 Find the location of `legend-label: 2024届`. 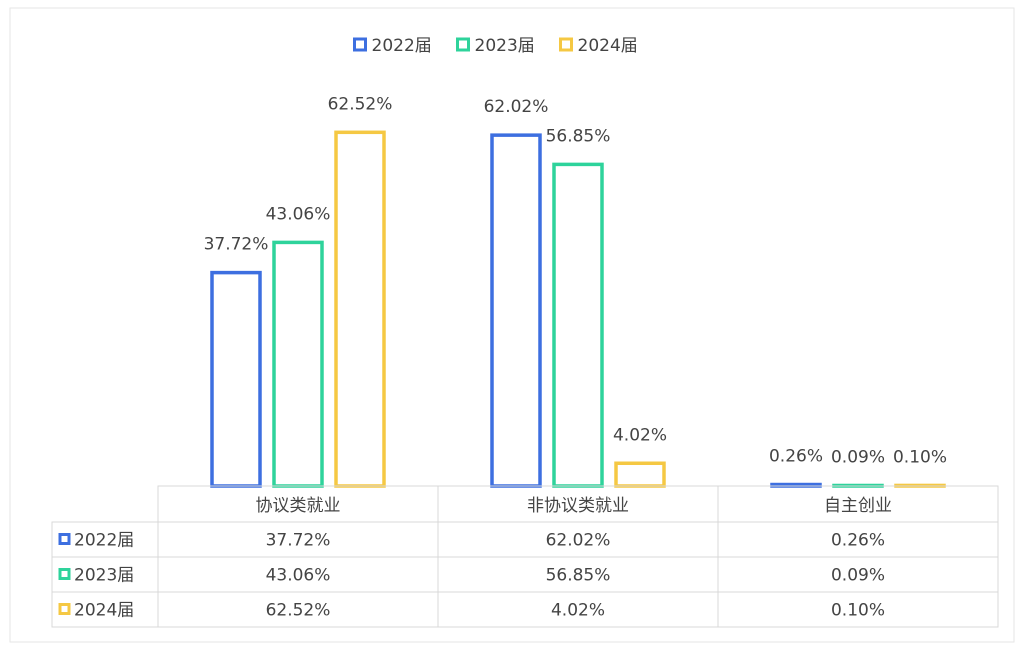

legend-label: 2024届 is located at coordinates (608, 46).